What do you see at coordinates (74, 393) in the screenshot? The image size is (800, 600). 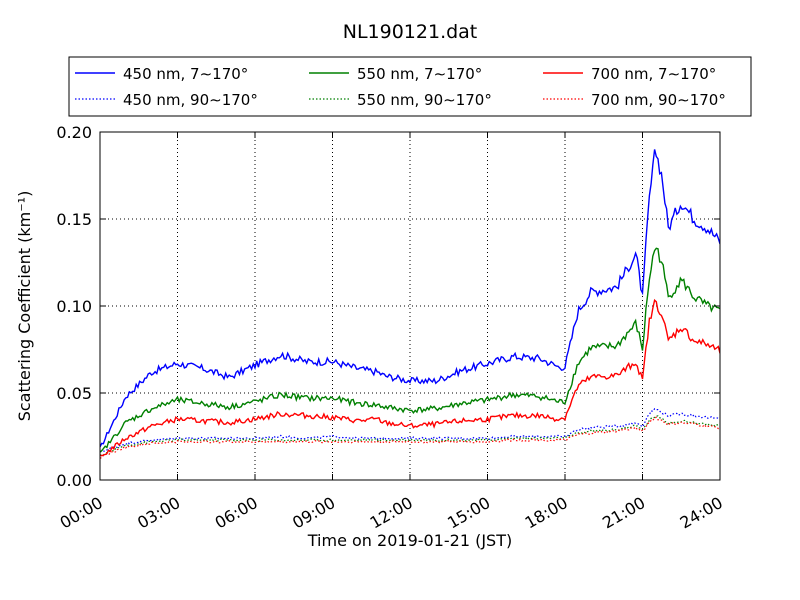 I see `y-tick-label: 0.05` at bounding box center [74, 393].